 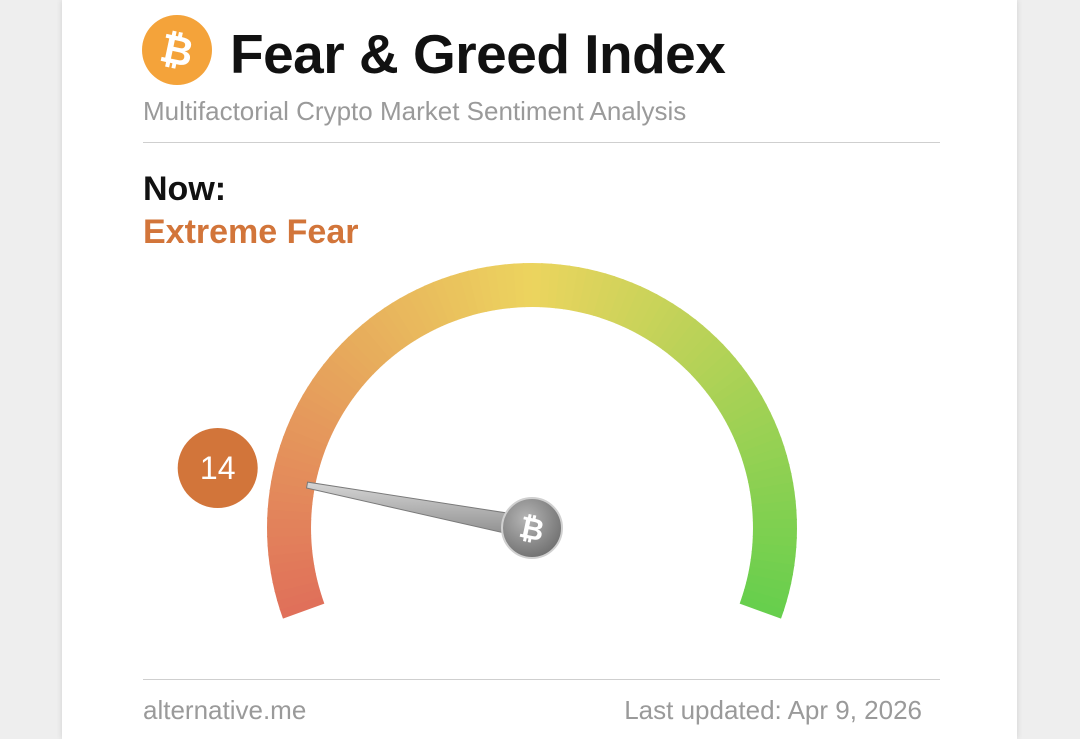 I want to click on bitcoin-logo: ₿, so click(x=177, y=50).